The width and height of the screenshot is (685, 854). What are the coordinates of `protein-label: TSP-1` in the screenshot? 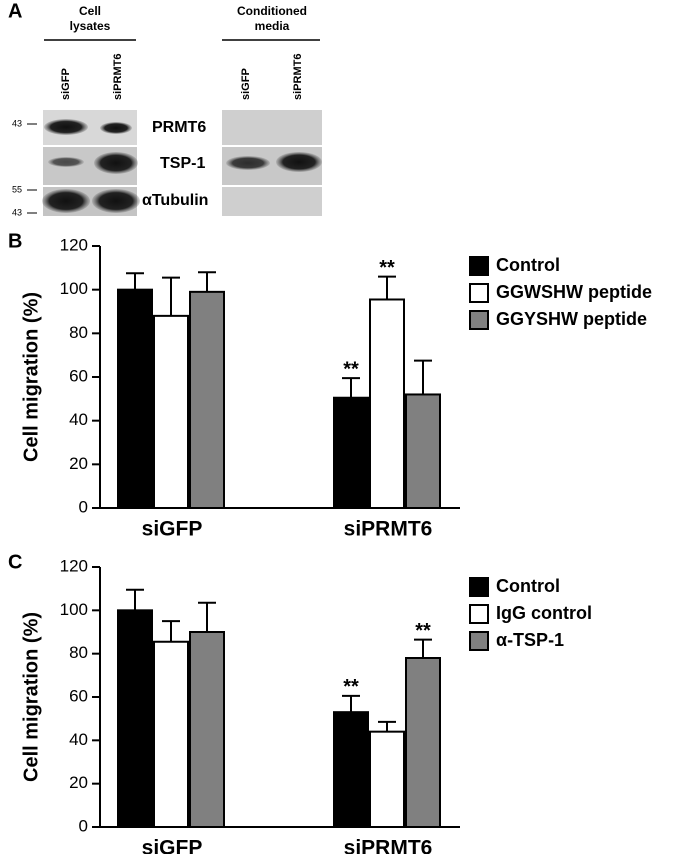 It's located at (182, 163).